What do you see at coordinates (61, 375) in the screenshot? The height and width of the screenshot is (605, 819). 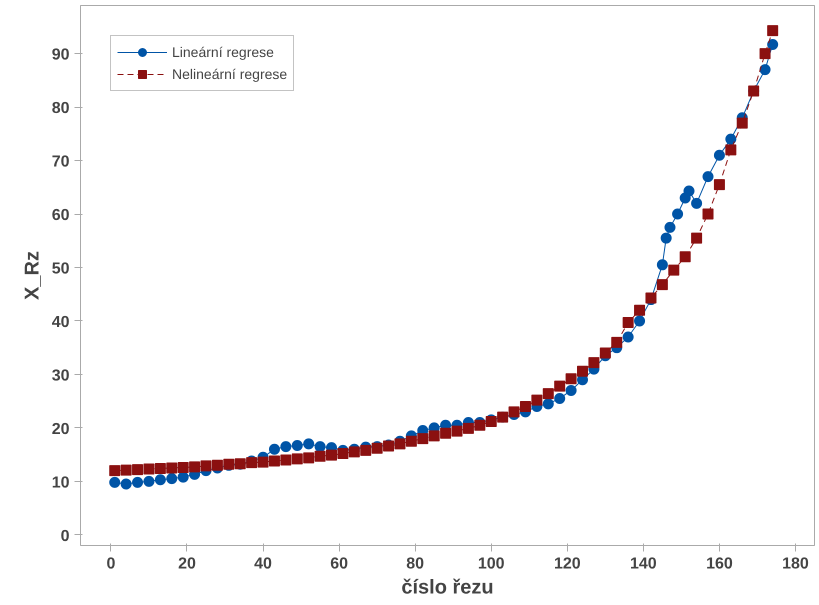 I see `y-tick-label: 30` at bounding box center [61, 375].